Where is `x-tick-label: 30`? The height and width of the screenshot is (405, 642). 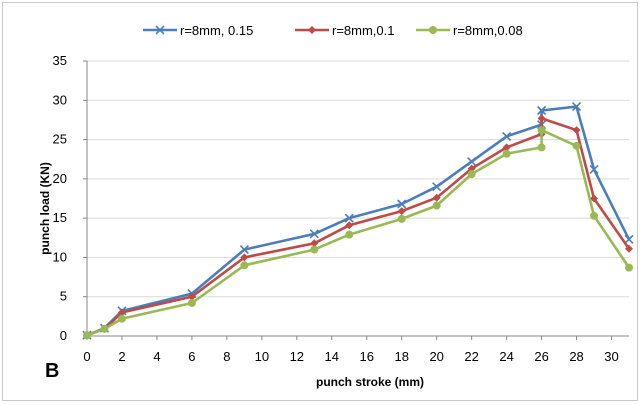 x-tick-label: 30 is located at coordinates (611, 356).